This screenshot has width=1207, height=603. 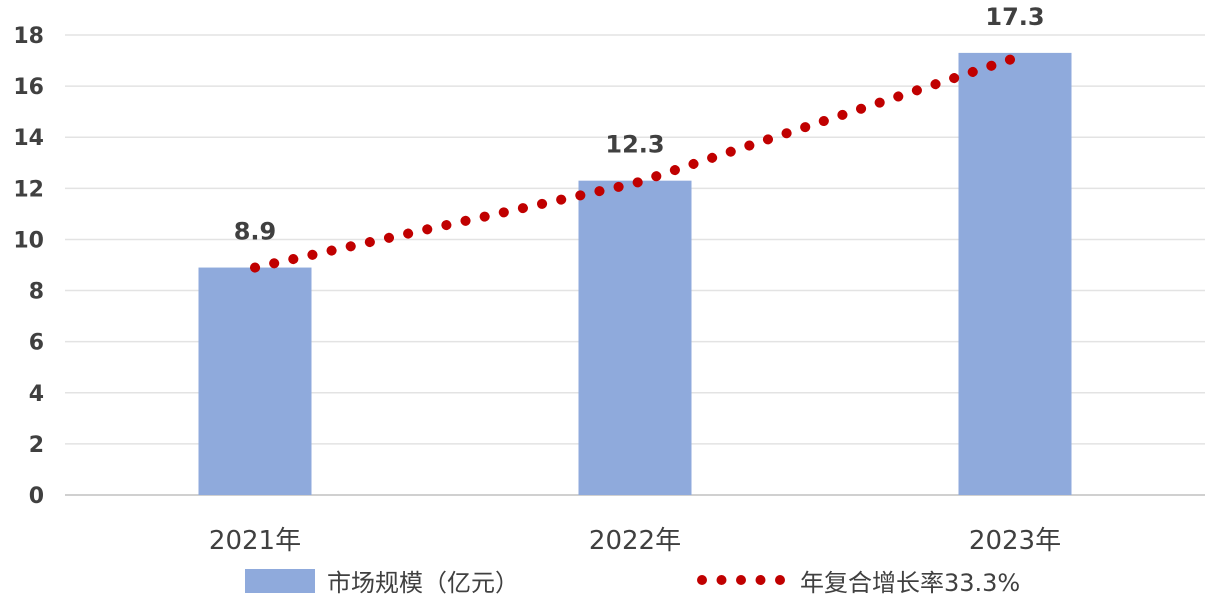 What do you see at coordinates (28, 266) in the screenshot?
I see `y-axis-ticks: 0 2 4 6 8 10 12 14 16 18` at bounding box center [28, 266].